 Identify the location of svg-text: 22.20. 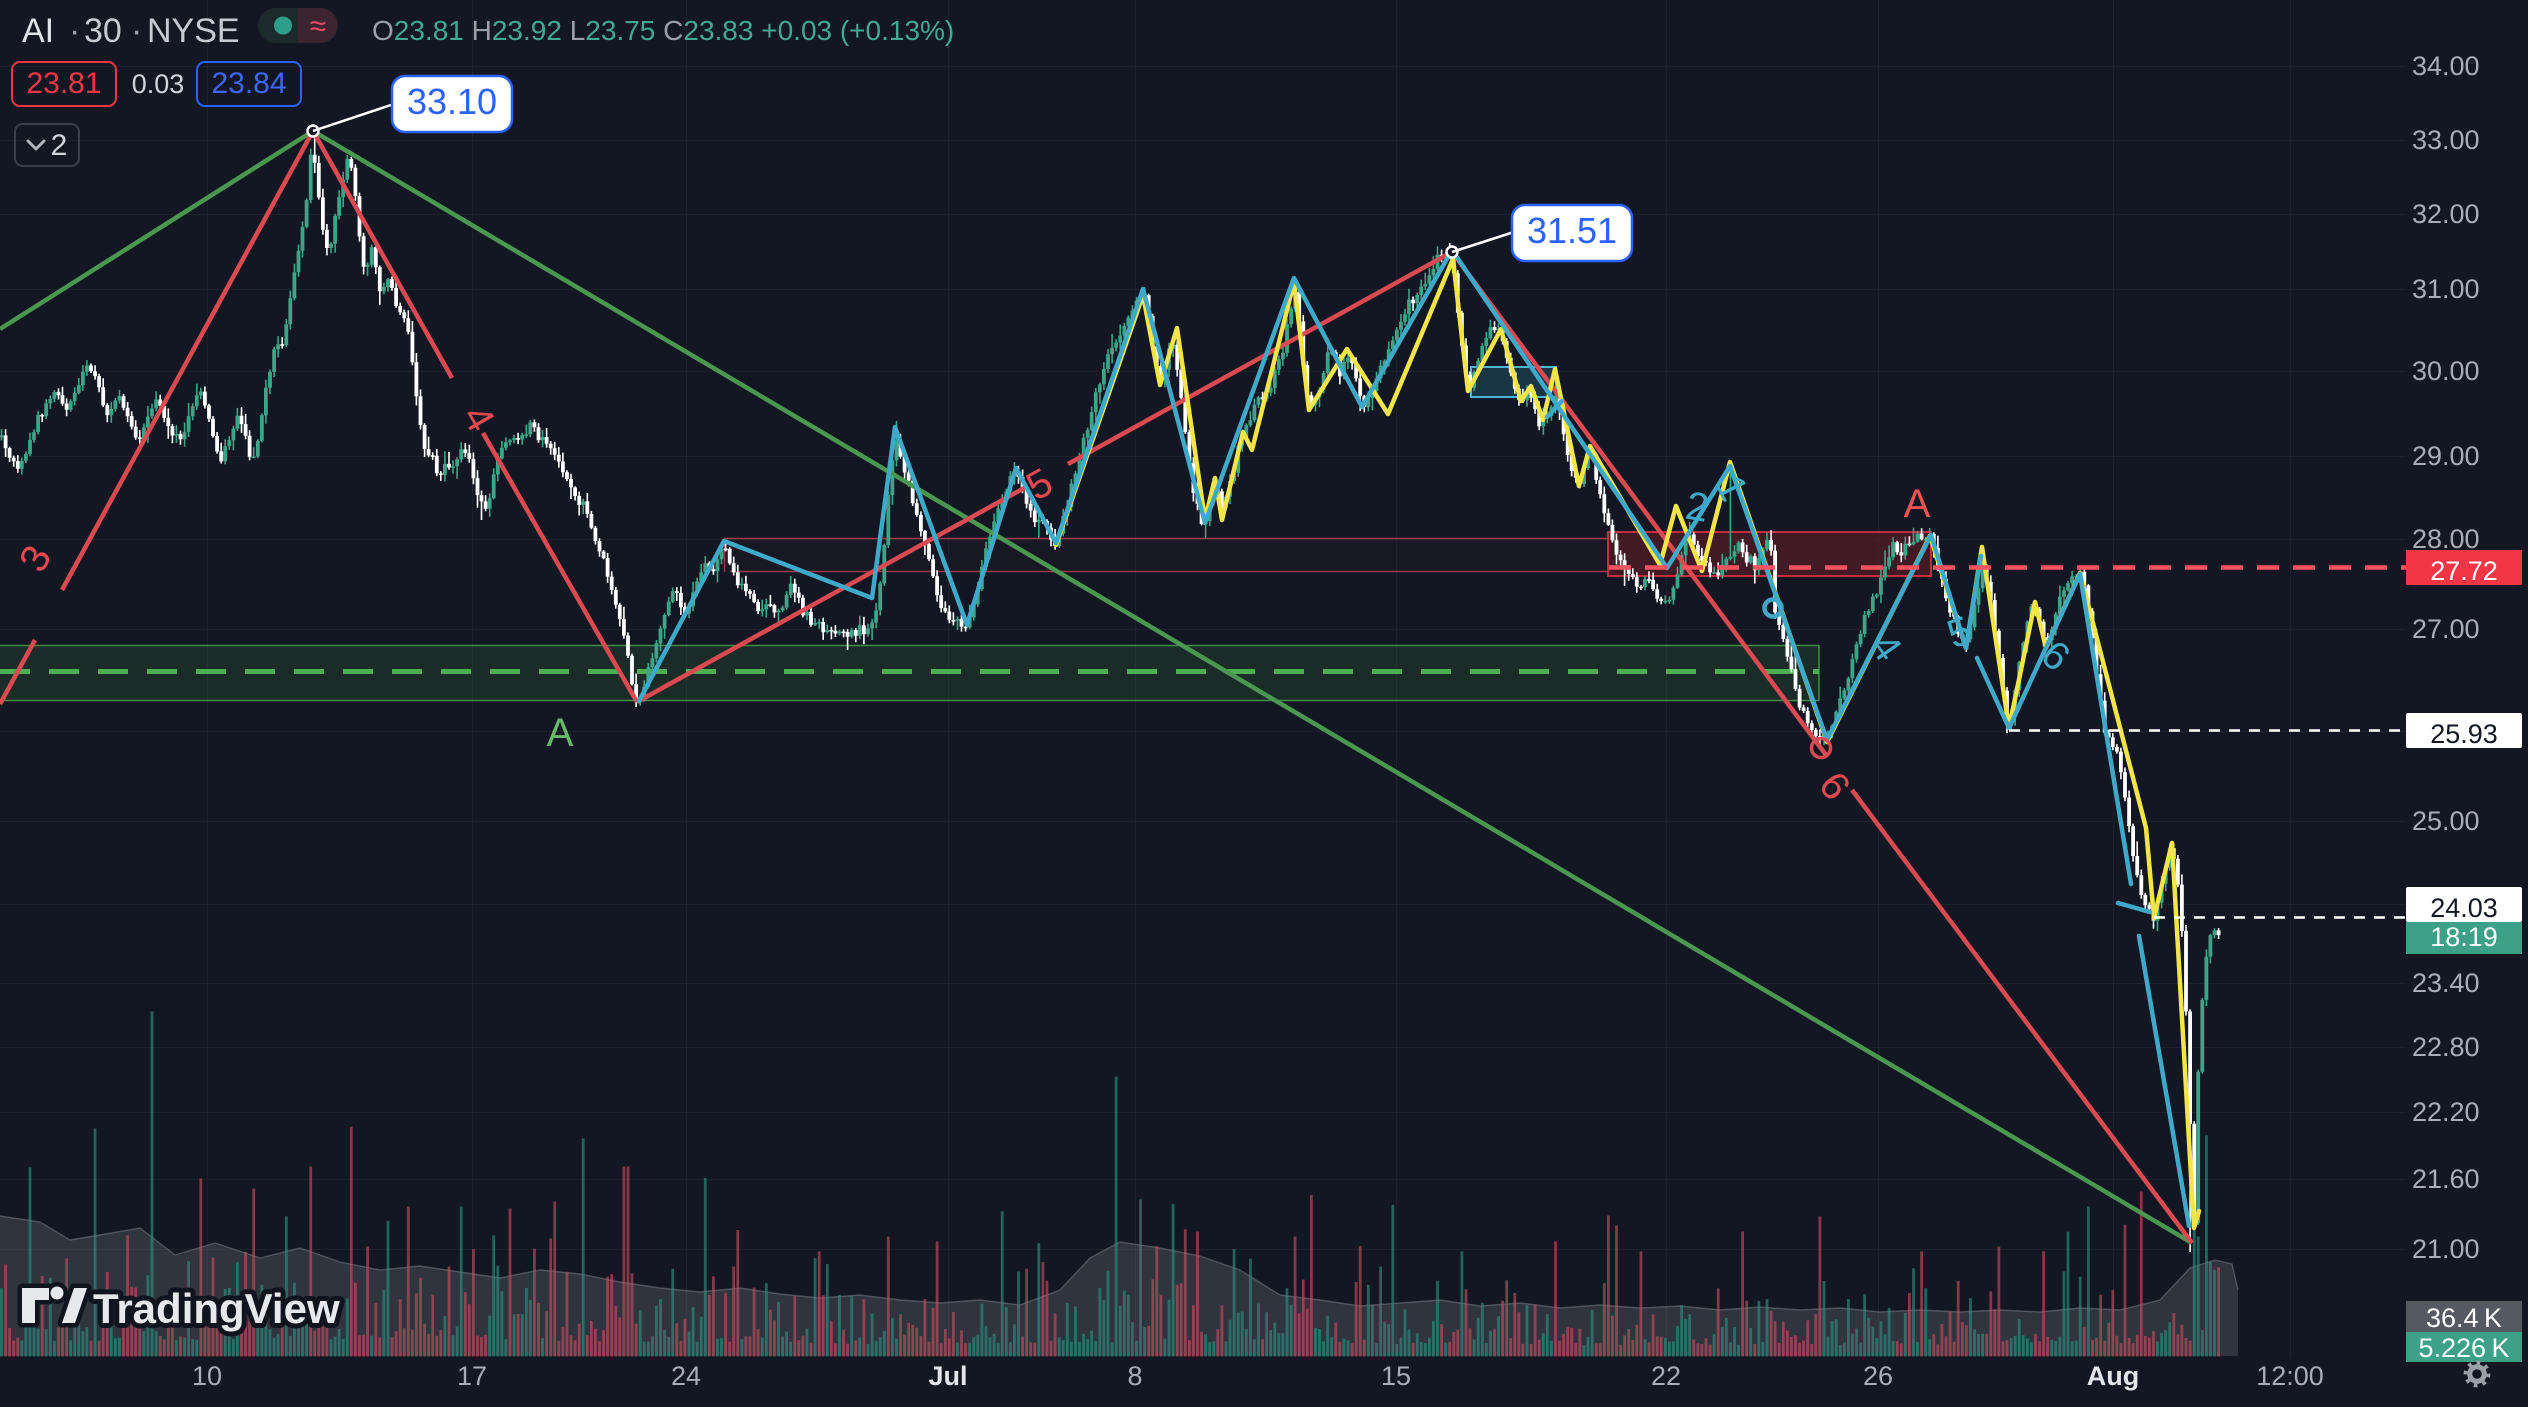
(2446, 1112).